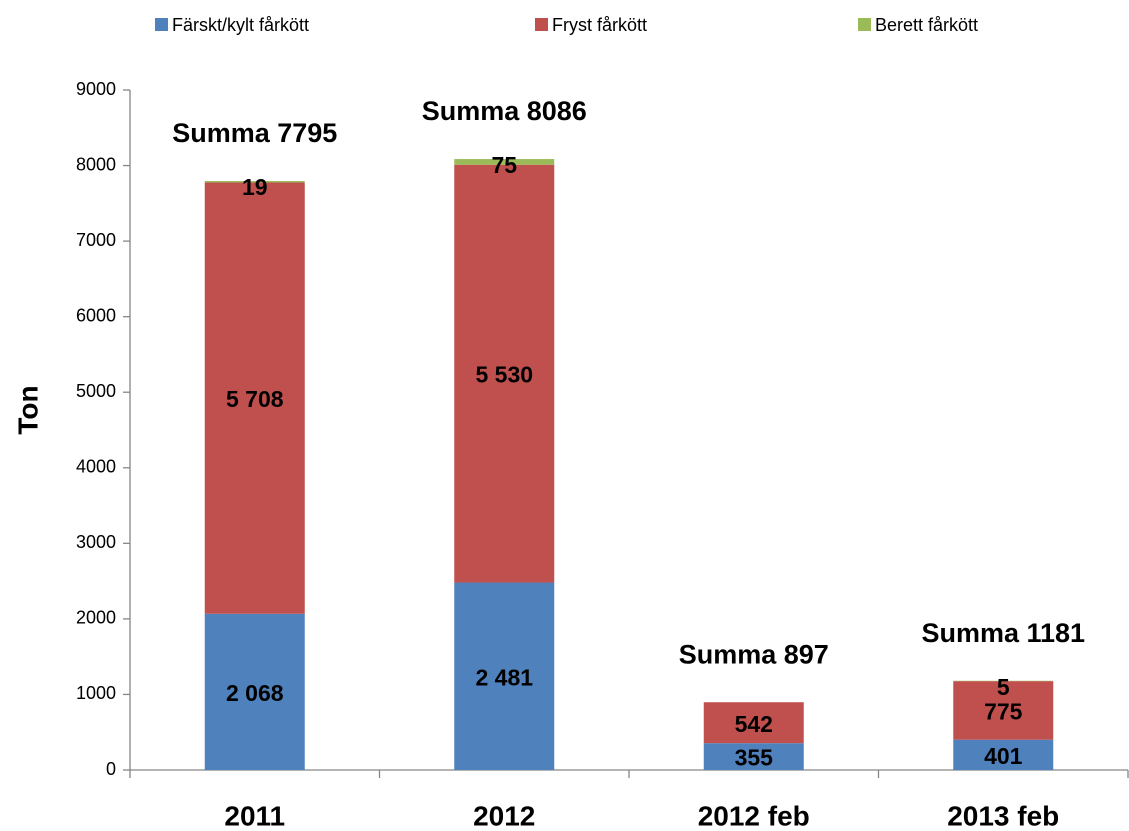 Image resolution: width=1129 pixels, height=831 pixels. I want to click on y-tick-label: 3000, so click(96, 542).